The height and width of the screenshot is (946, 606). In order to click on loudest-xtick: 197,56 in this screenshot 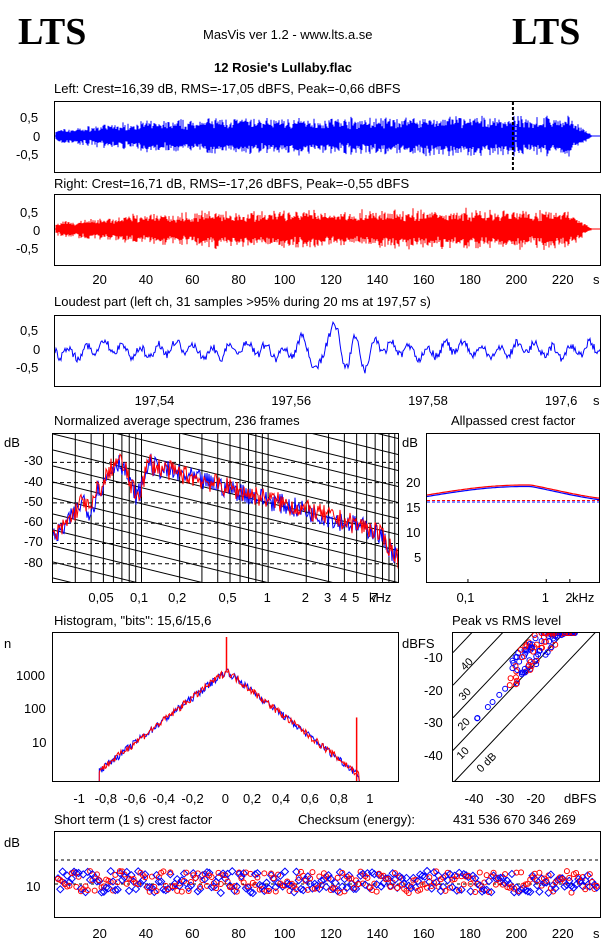, I will do `click(291, 400)`.